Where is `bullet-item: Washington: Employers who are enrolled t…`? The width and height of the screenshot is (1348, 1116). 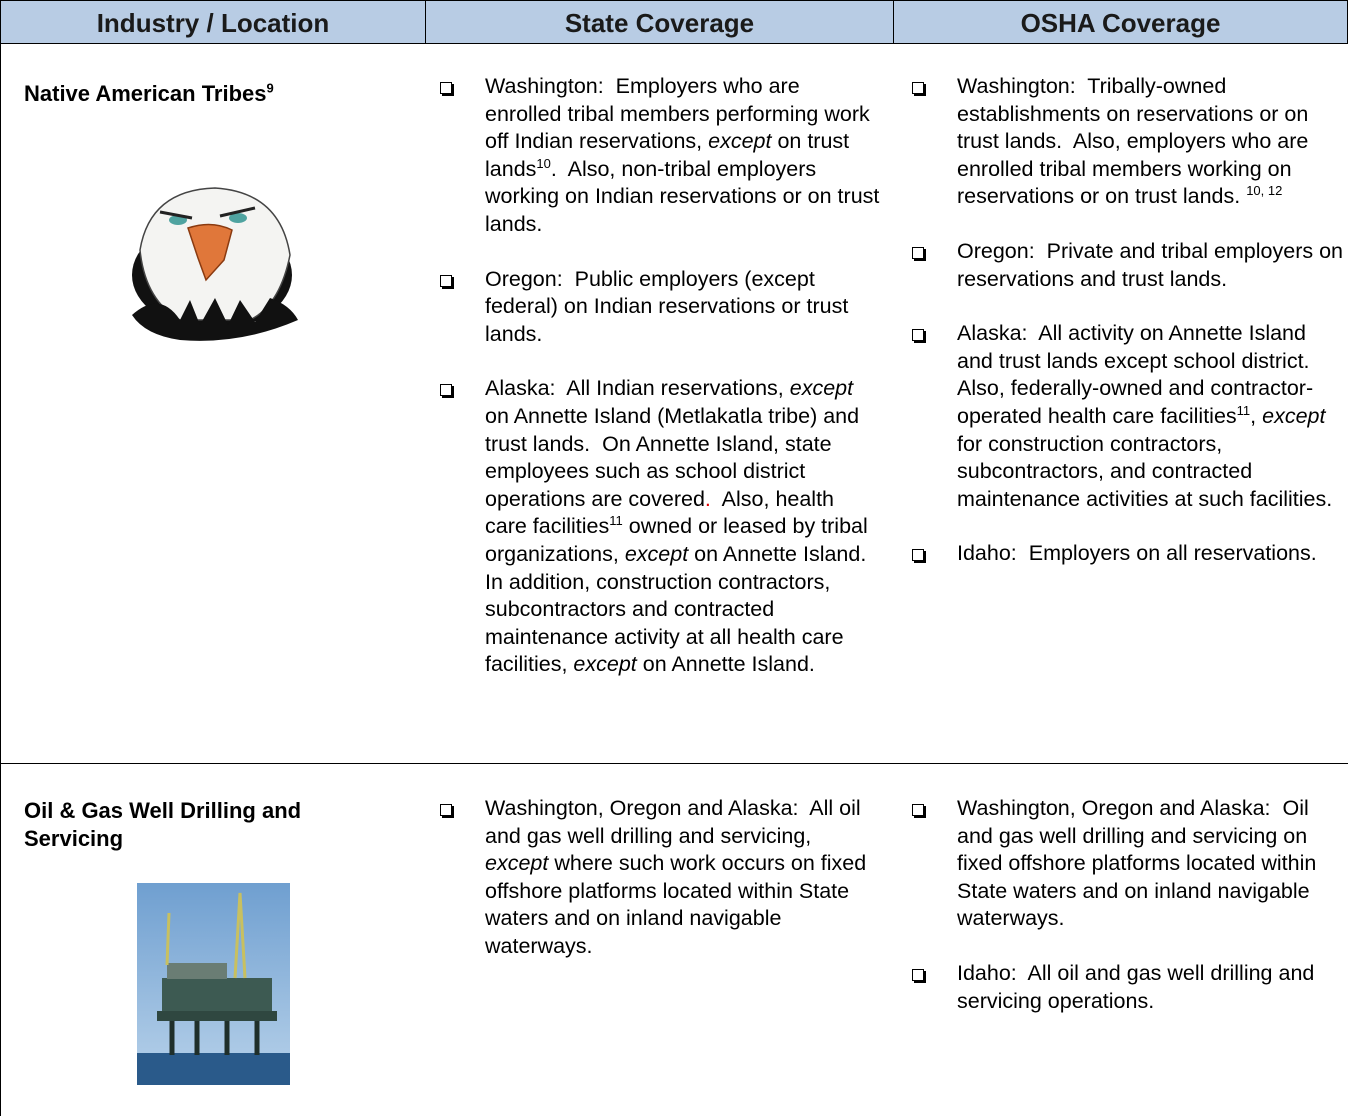
bullet-item: Washington: Employers who are enrolled t… is located at coordinates (660, 156).